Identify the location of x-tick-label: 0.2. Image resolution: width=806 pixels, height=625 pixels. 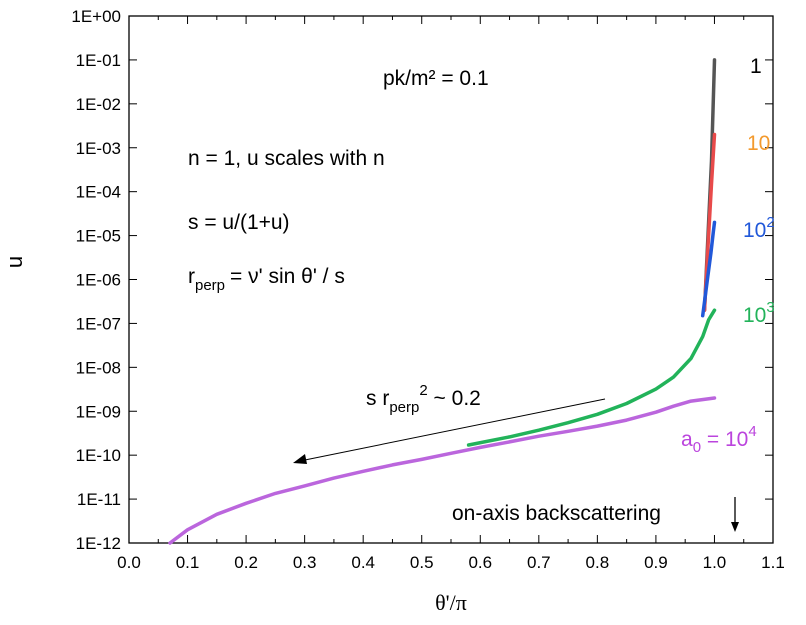
(246, 562).